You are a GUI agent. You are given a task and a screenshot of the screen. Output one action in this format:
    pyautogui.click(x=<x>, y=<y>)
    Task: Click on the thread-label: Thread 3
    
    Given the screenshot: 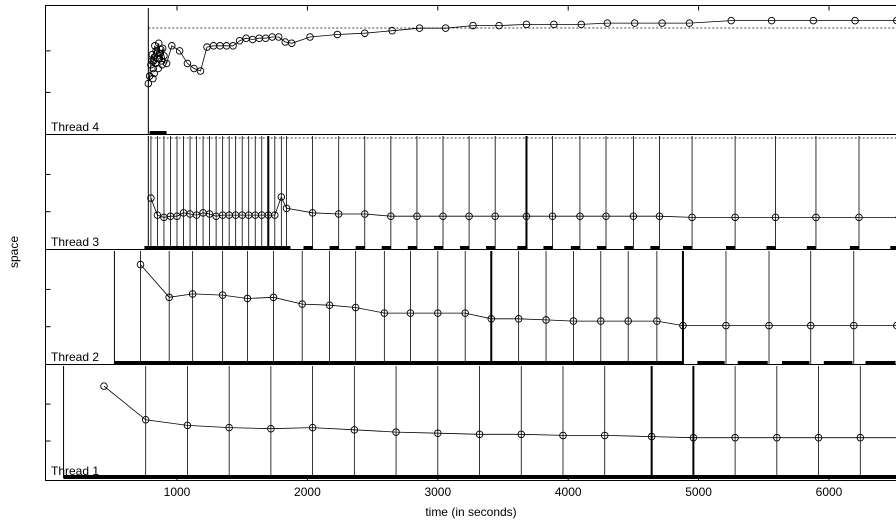 What is the action you would take?
    pyautogui.click(x=75, y=242)
    